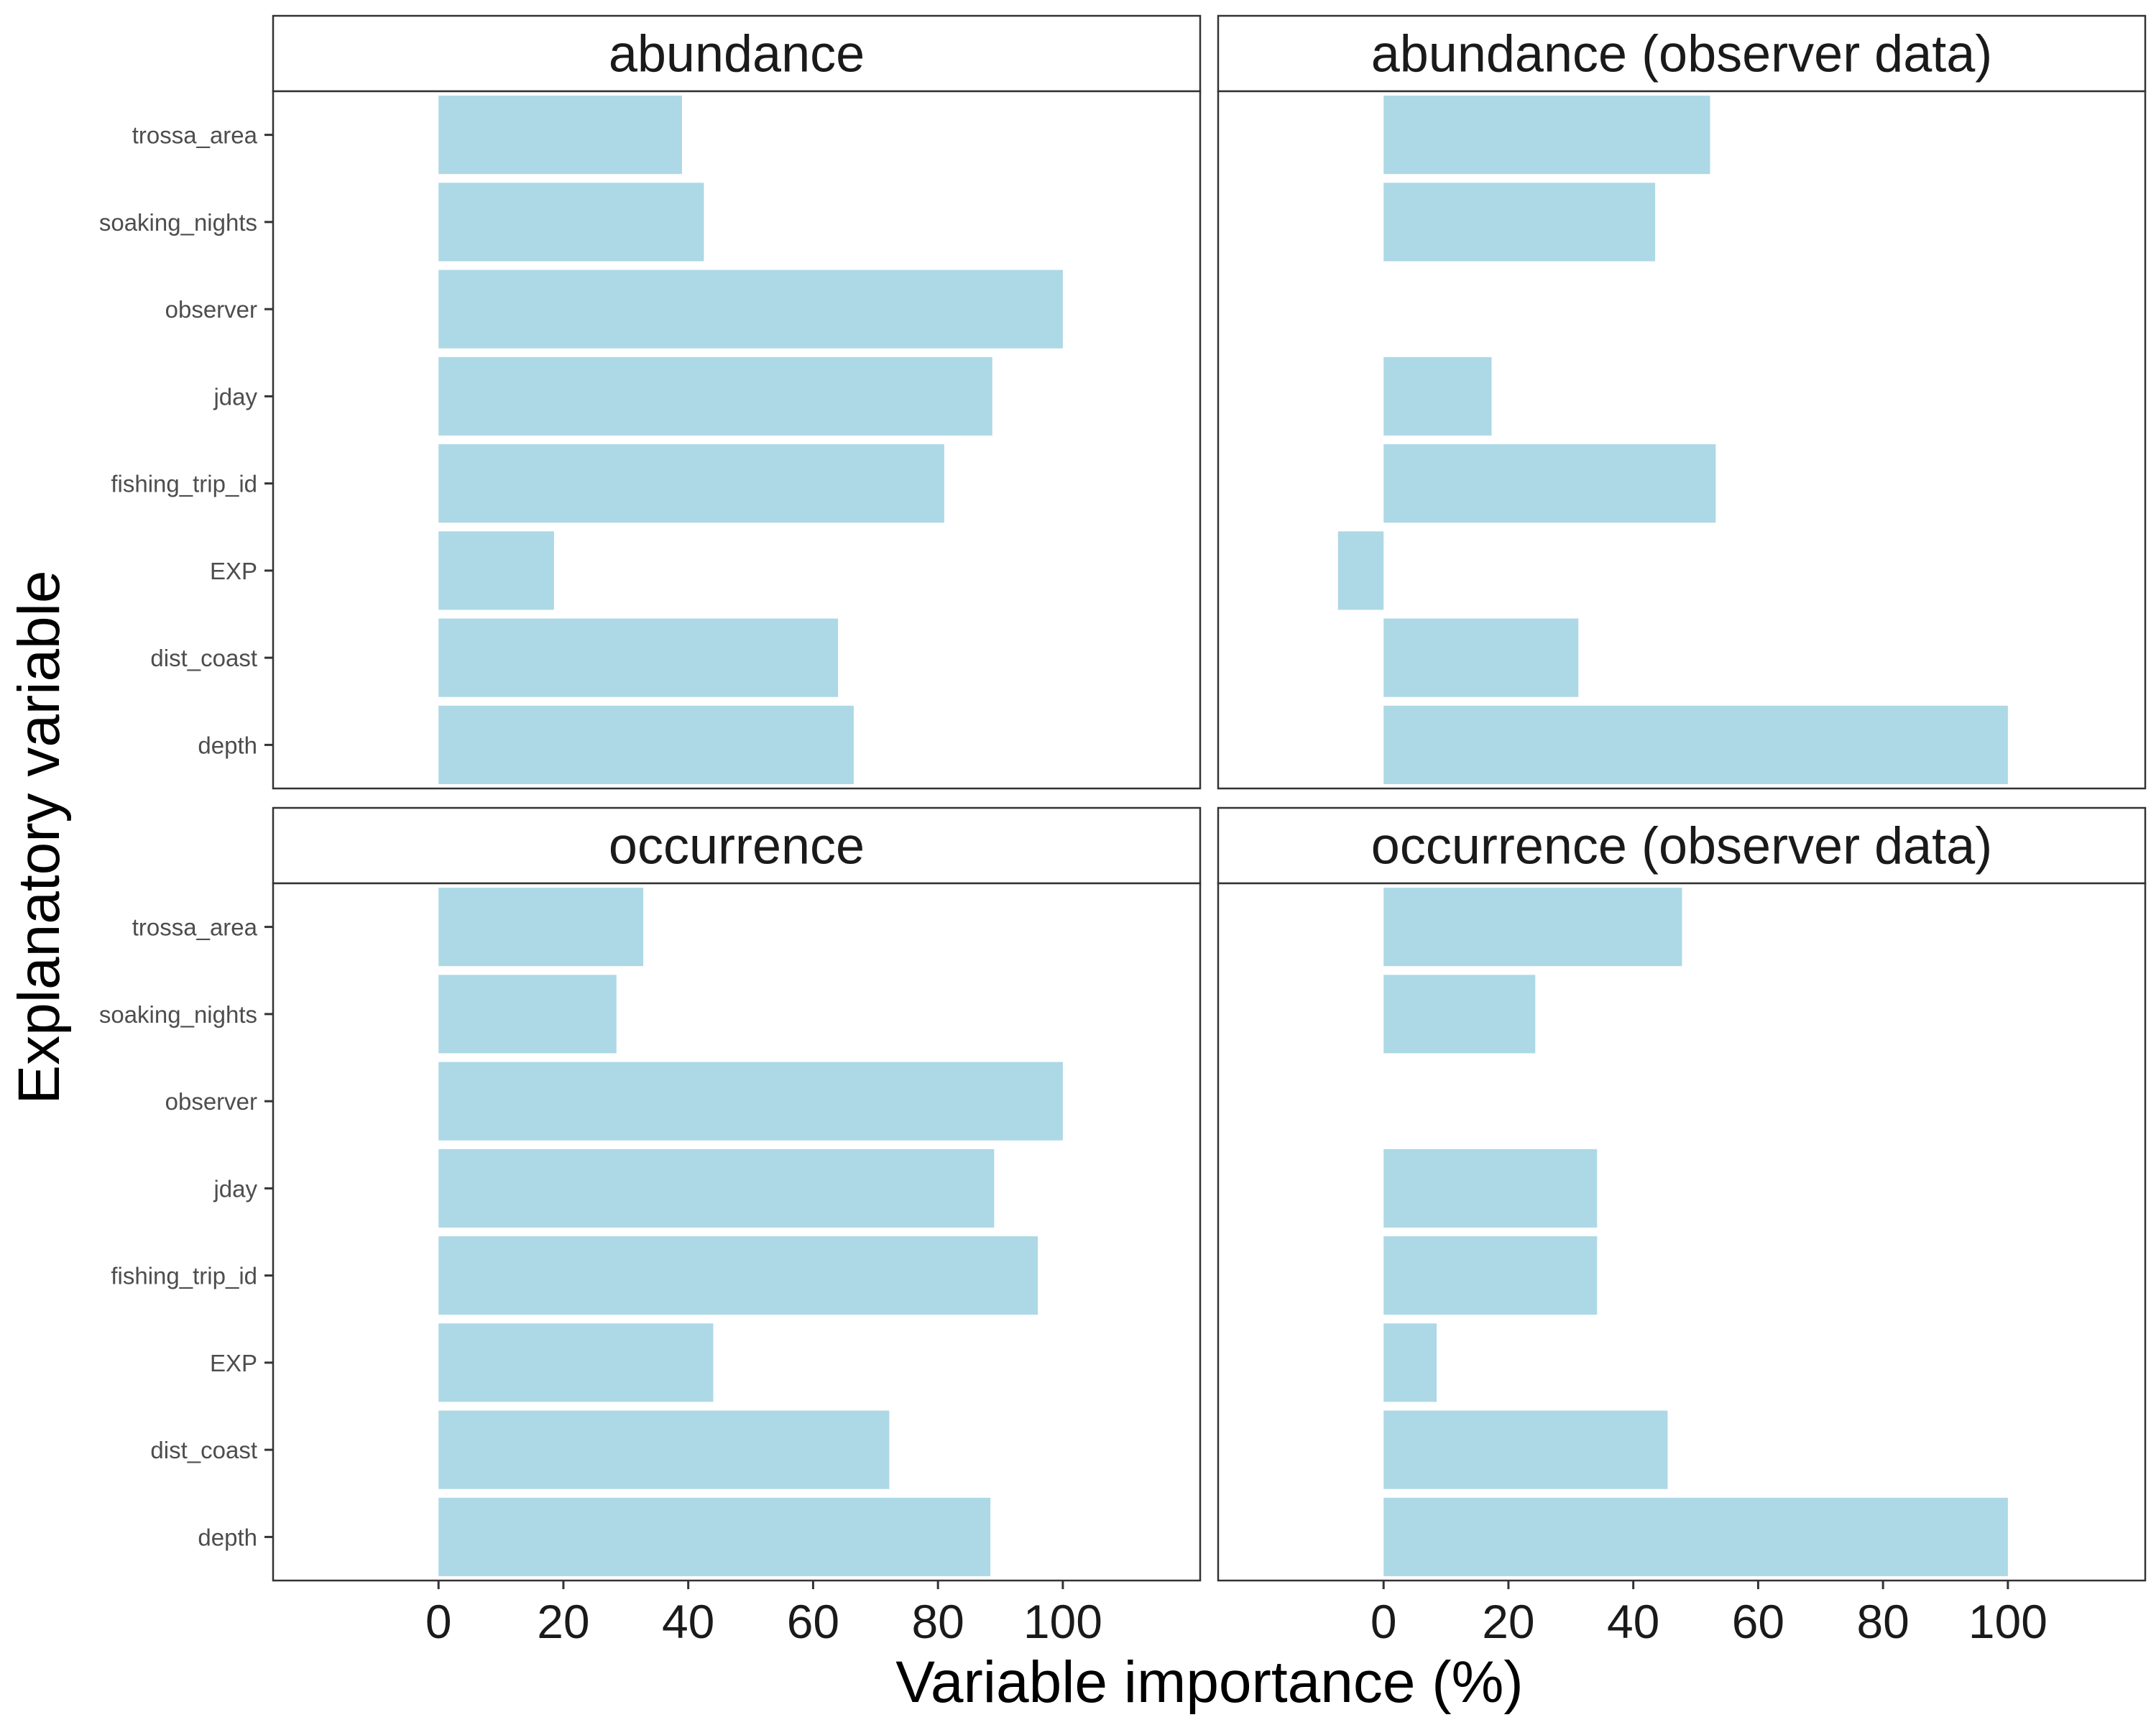  I want to click on bar-abundance-soaking-nights, so click(571, 222).